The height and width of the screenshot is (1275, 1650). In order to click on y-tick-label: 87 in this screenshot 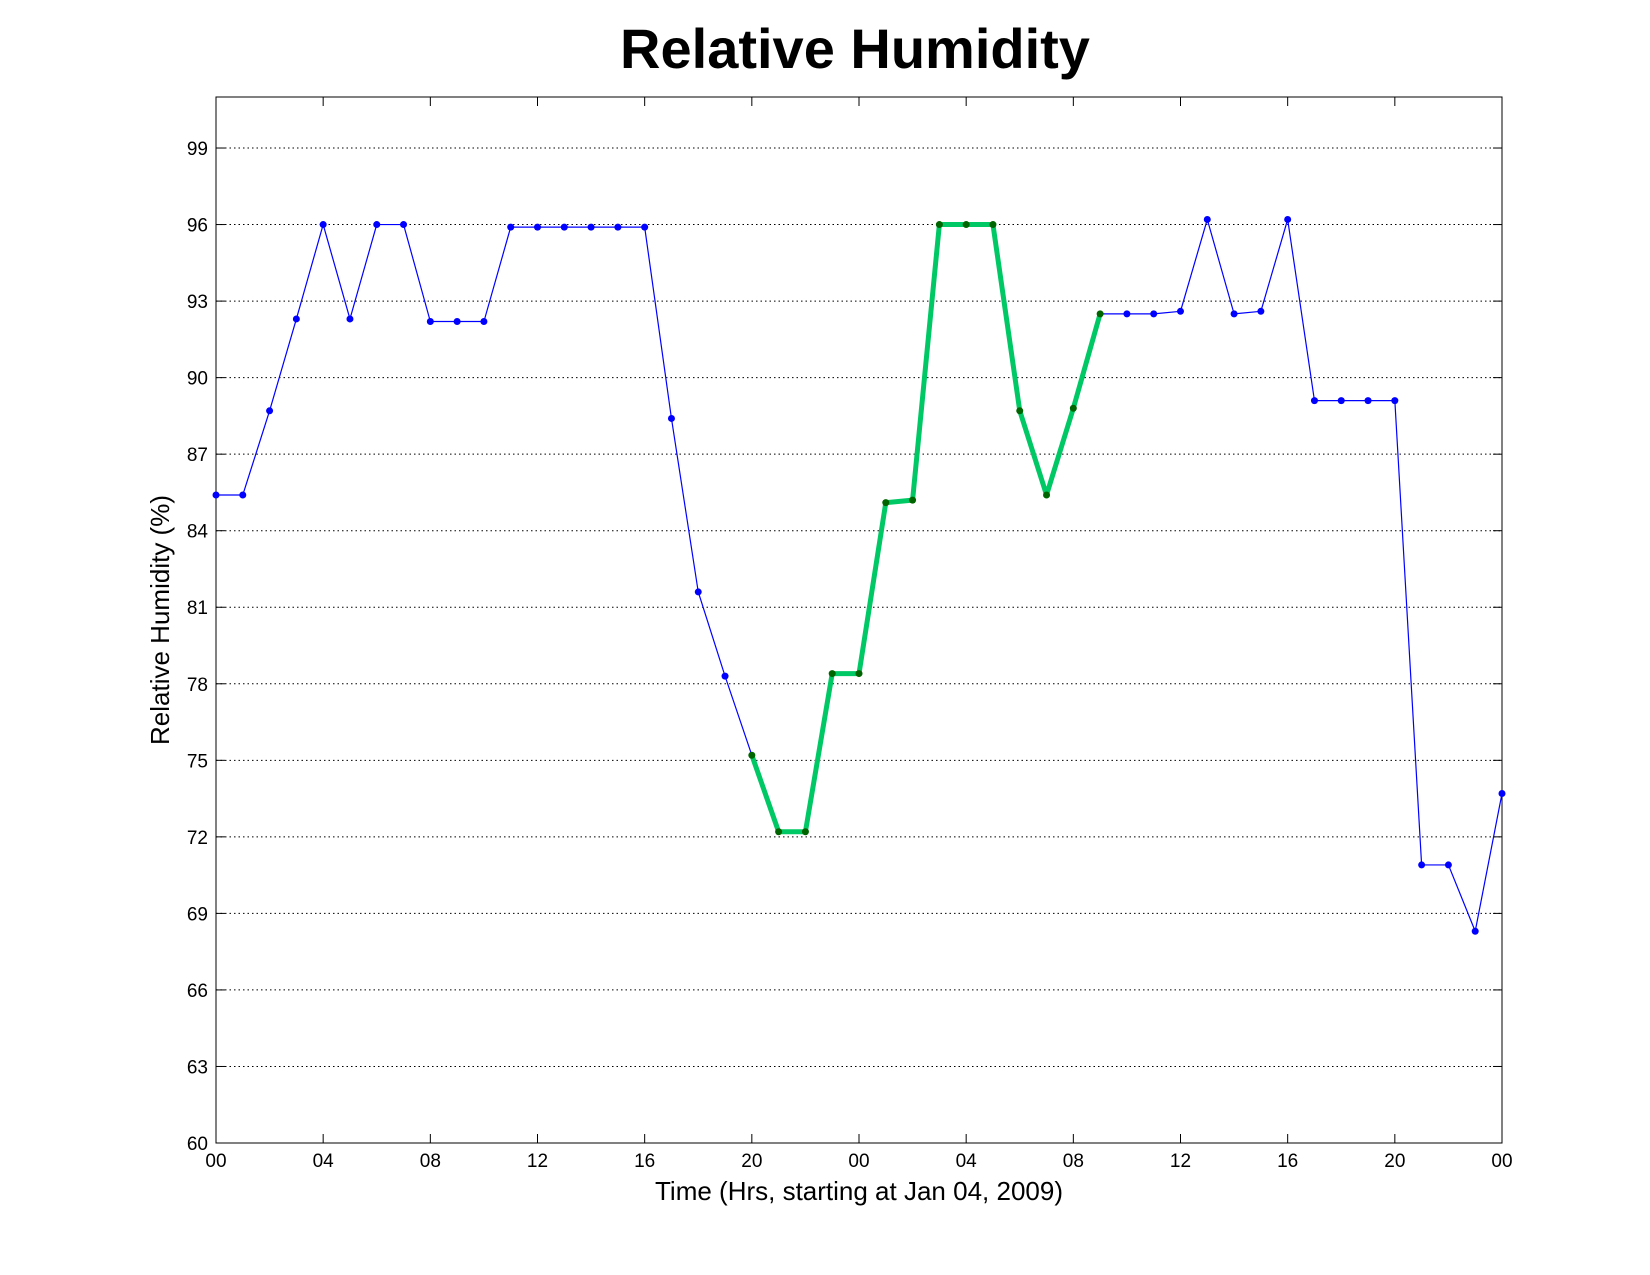, I will do `click(197, 455)`.